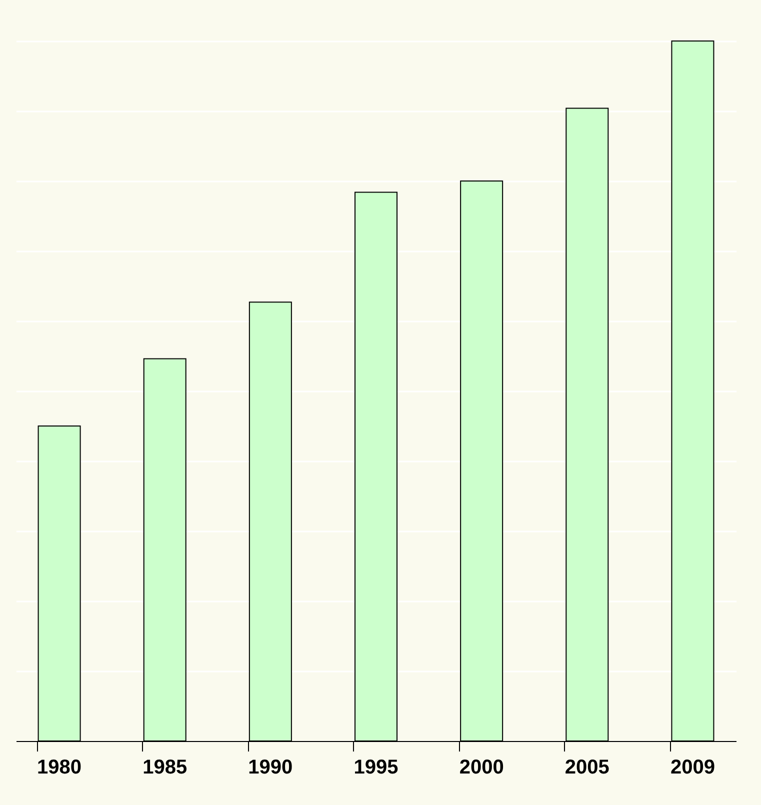  What do you see at coordinates (270, 767) in the screenshot?
I see `x-tick-label: 1990` at bounding box center [270, 767].